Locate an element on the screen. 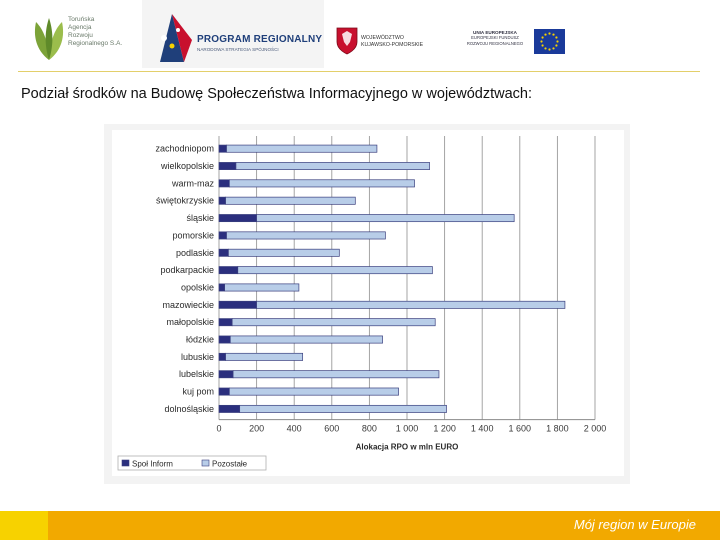 Image resolution: width=720 pixels, height=540 pixels. category-label: mazowieckie is located at coordinates (188, 305).